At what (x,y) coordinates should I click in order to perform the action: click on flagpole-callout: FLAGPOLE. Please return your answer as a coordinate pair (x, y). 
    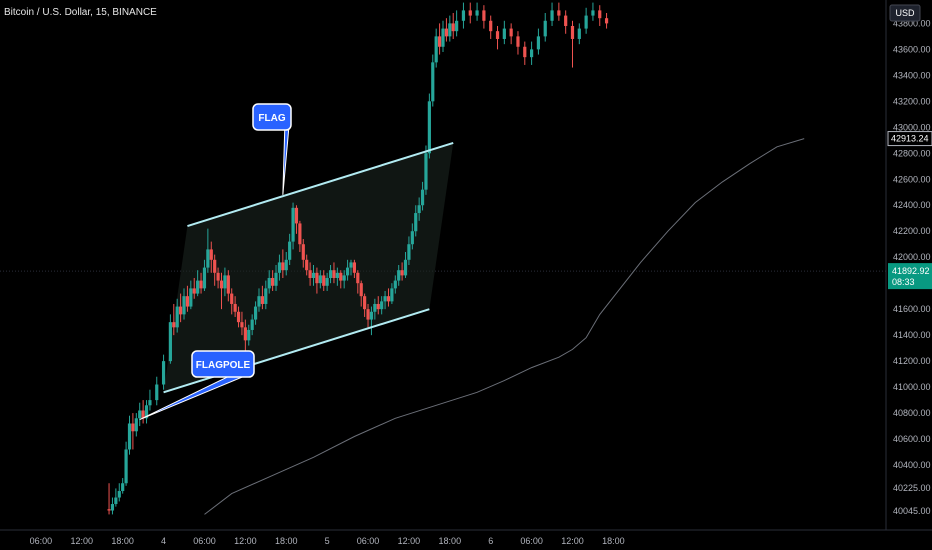
    Looking at the image, I should click on (197, 385).